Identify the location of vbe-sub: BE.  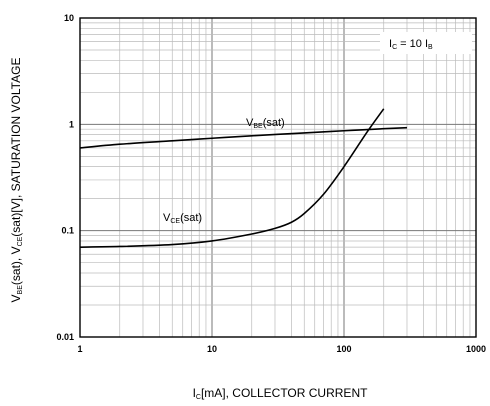
(258, 126).